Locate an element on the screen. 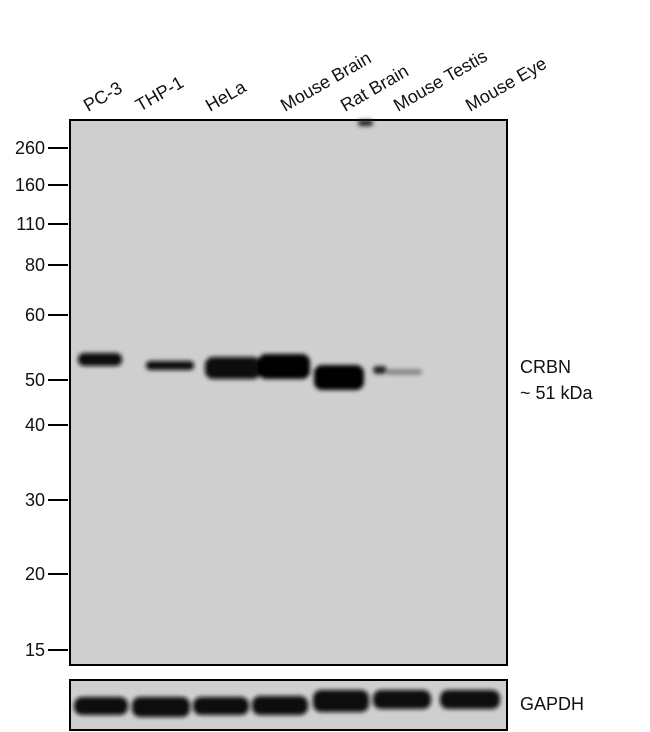 This screenshot has height=732, width=650. marker-label: 60 is located at coordinates (35, 315).